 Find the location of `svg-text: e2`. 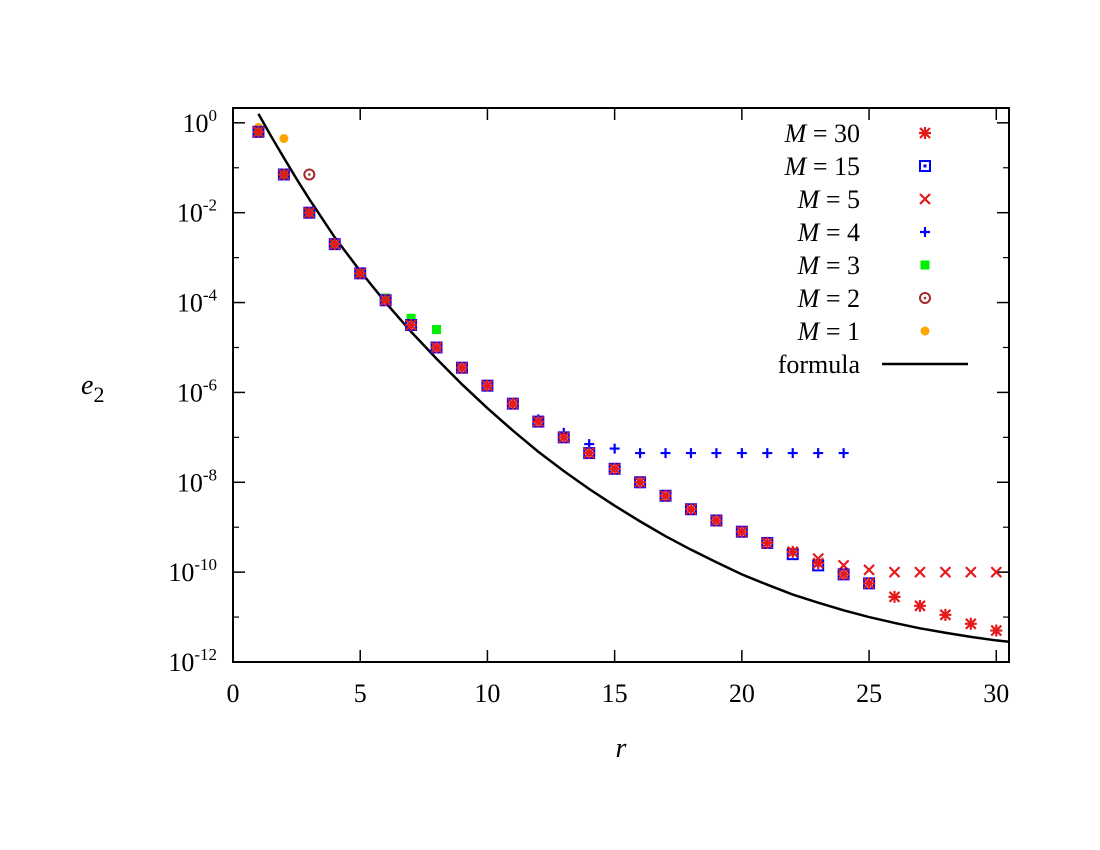

svg-text: e2 is located at coordinates (92, 388).